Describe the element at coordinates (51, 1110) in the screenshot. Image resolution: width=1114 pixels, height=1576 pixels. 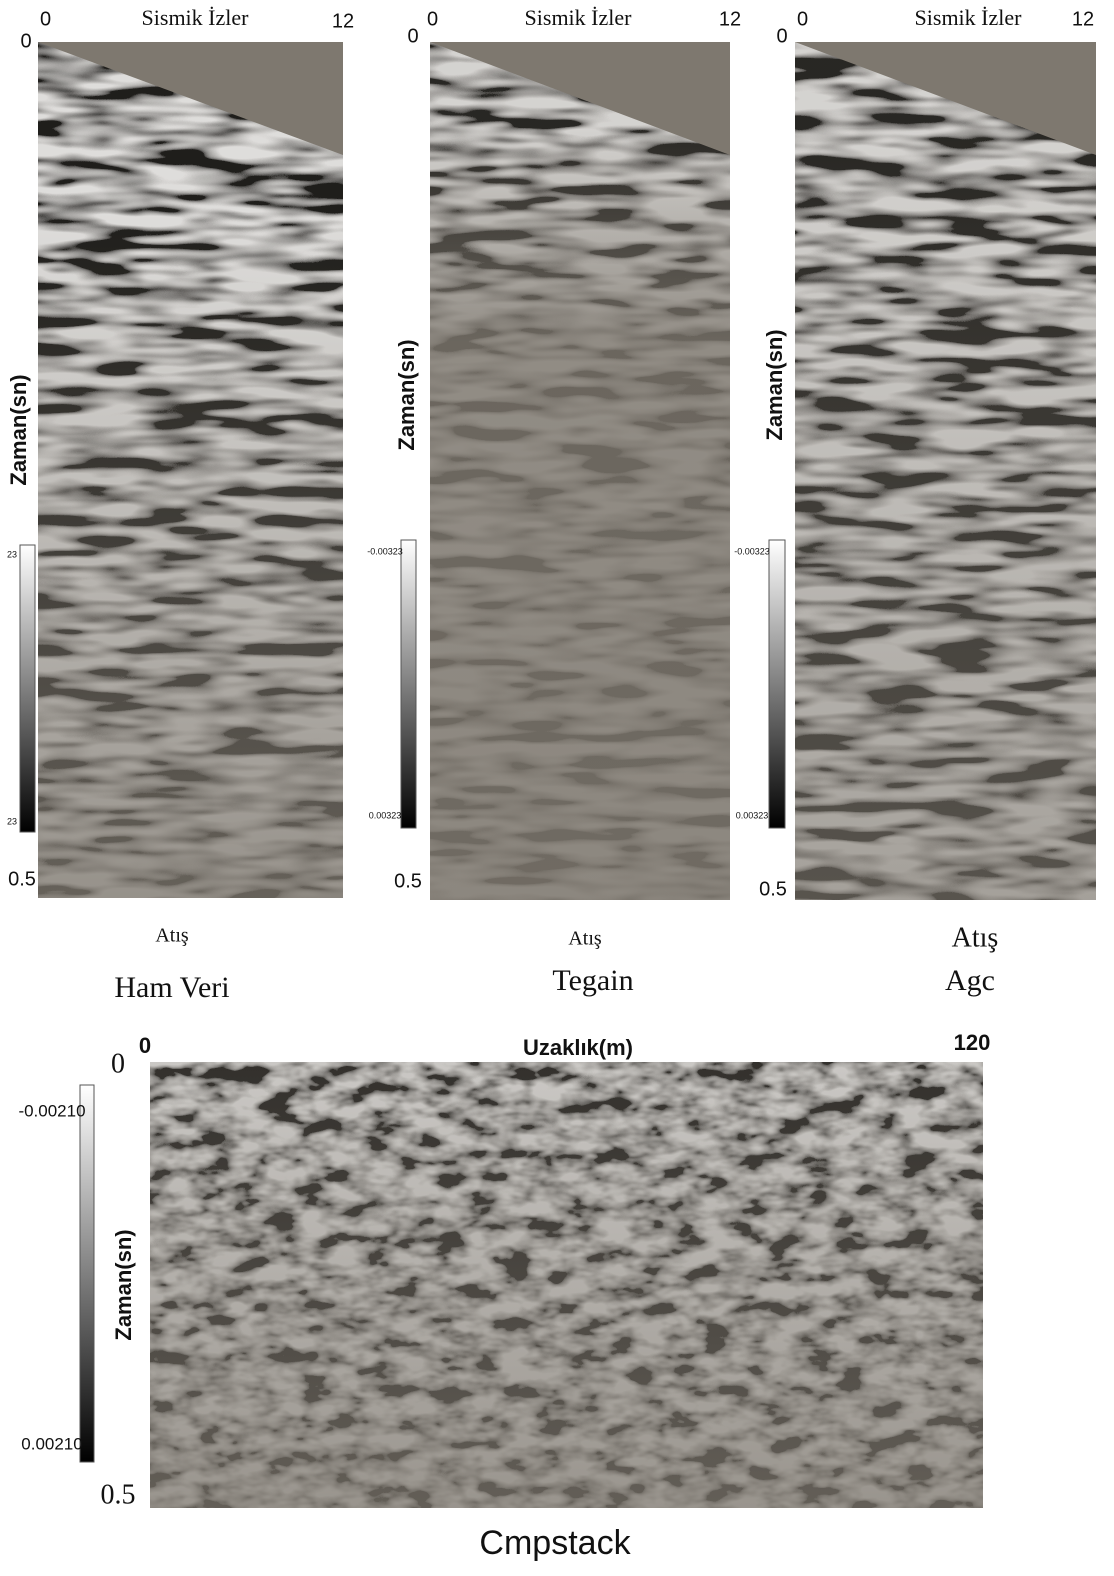
I see `colorbar-top: -0.00210` at that location.